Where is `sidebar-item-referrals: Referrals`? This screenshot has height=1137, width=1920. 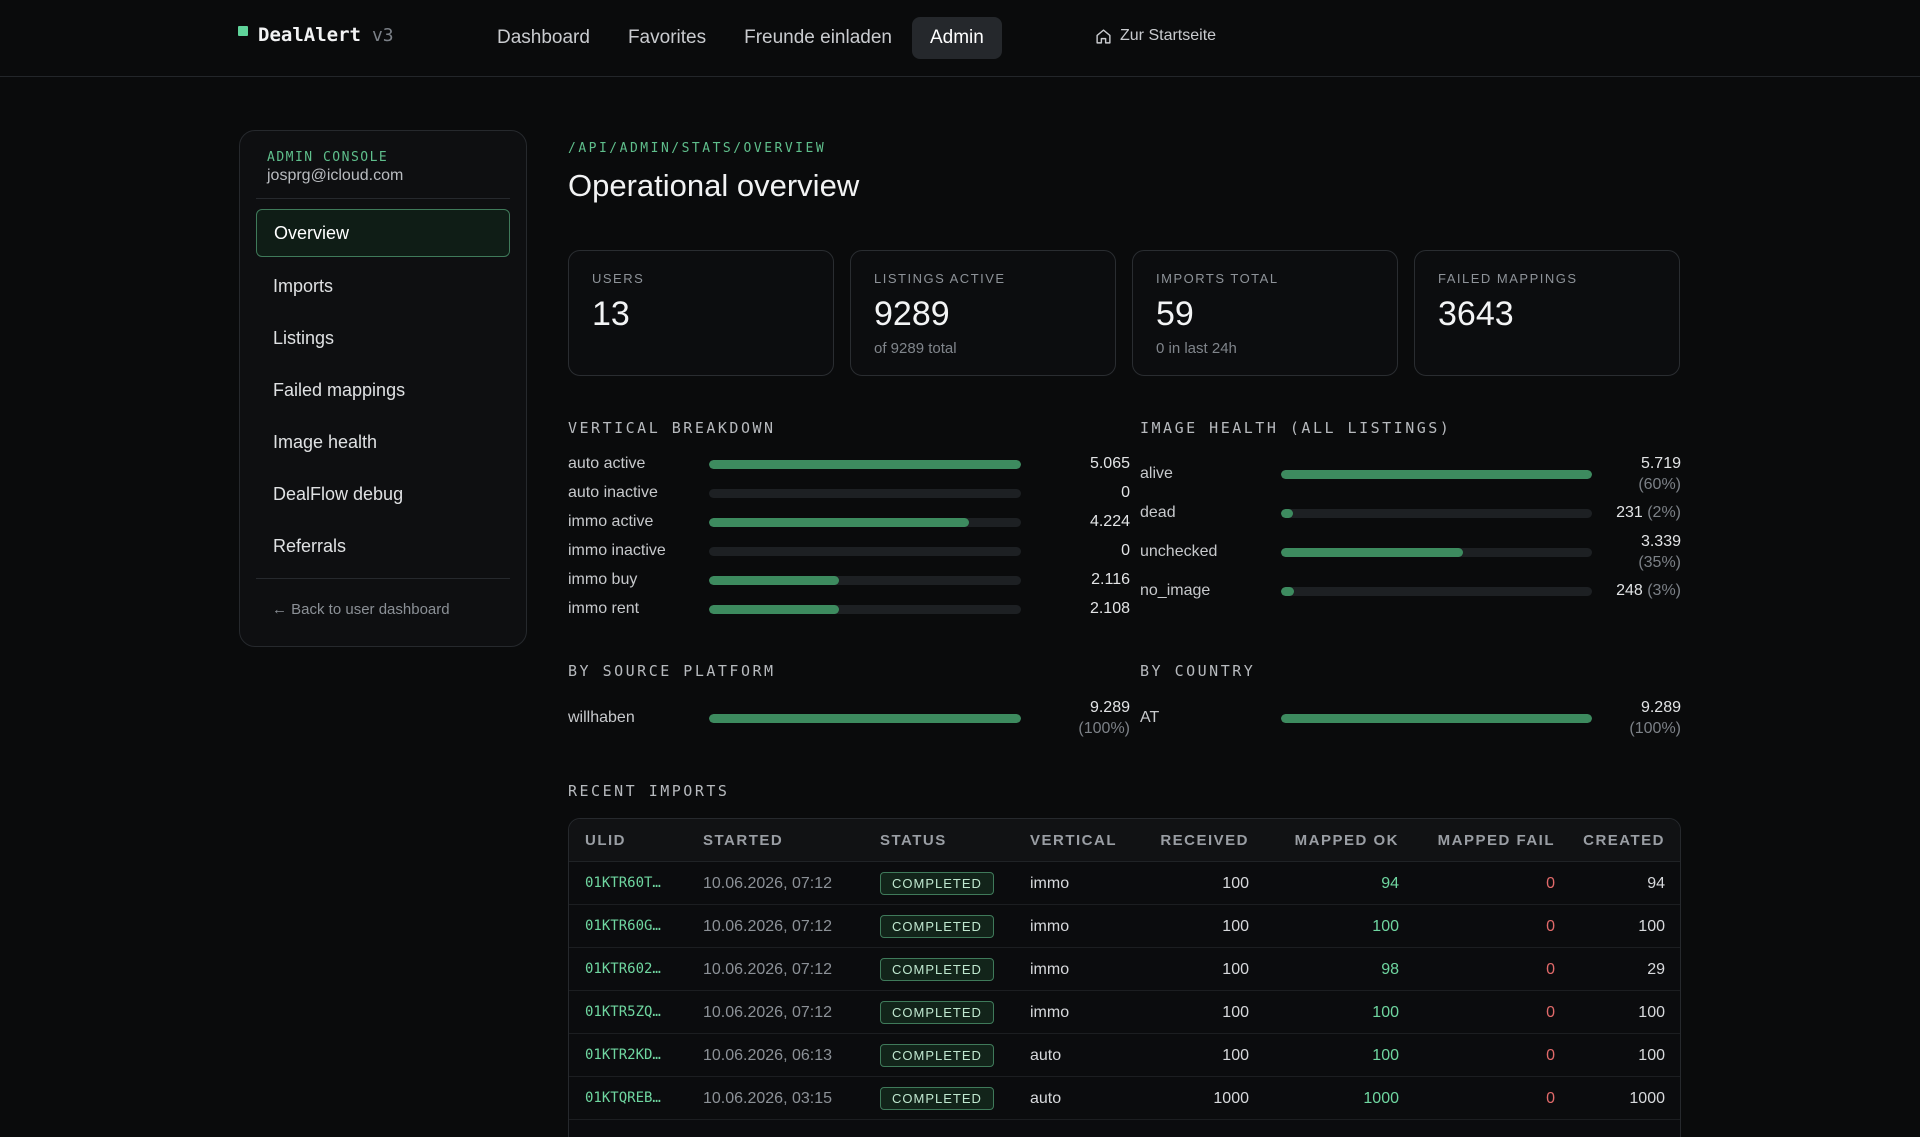
sidebar-item-referrals: Referrals is located at coordinates (310, 546).